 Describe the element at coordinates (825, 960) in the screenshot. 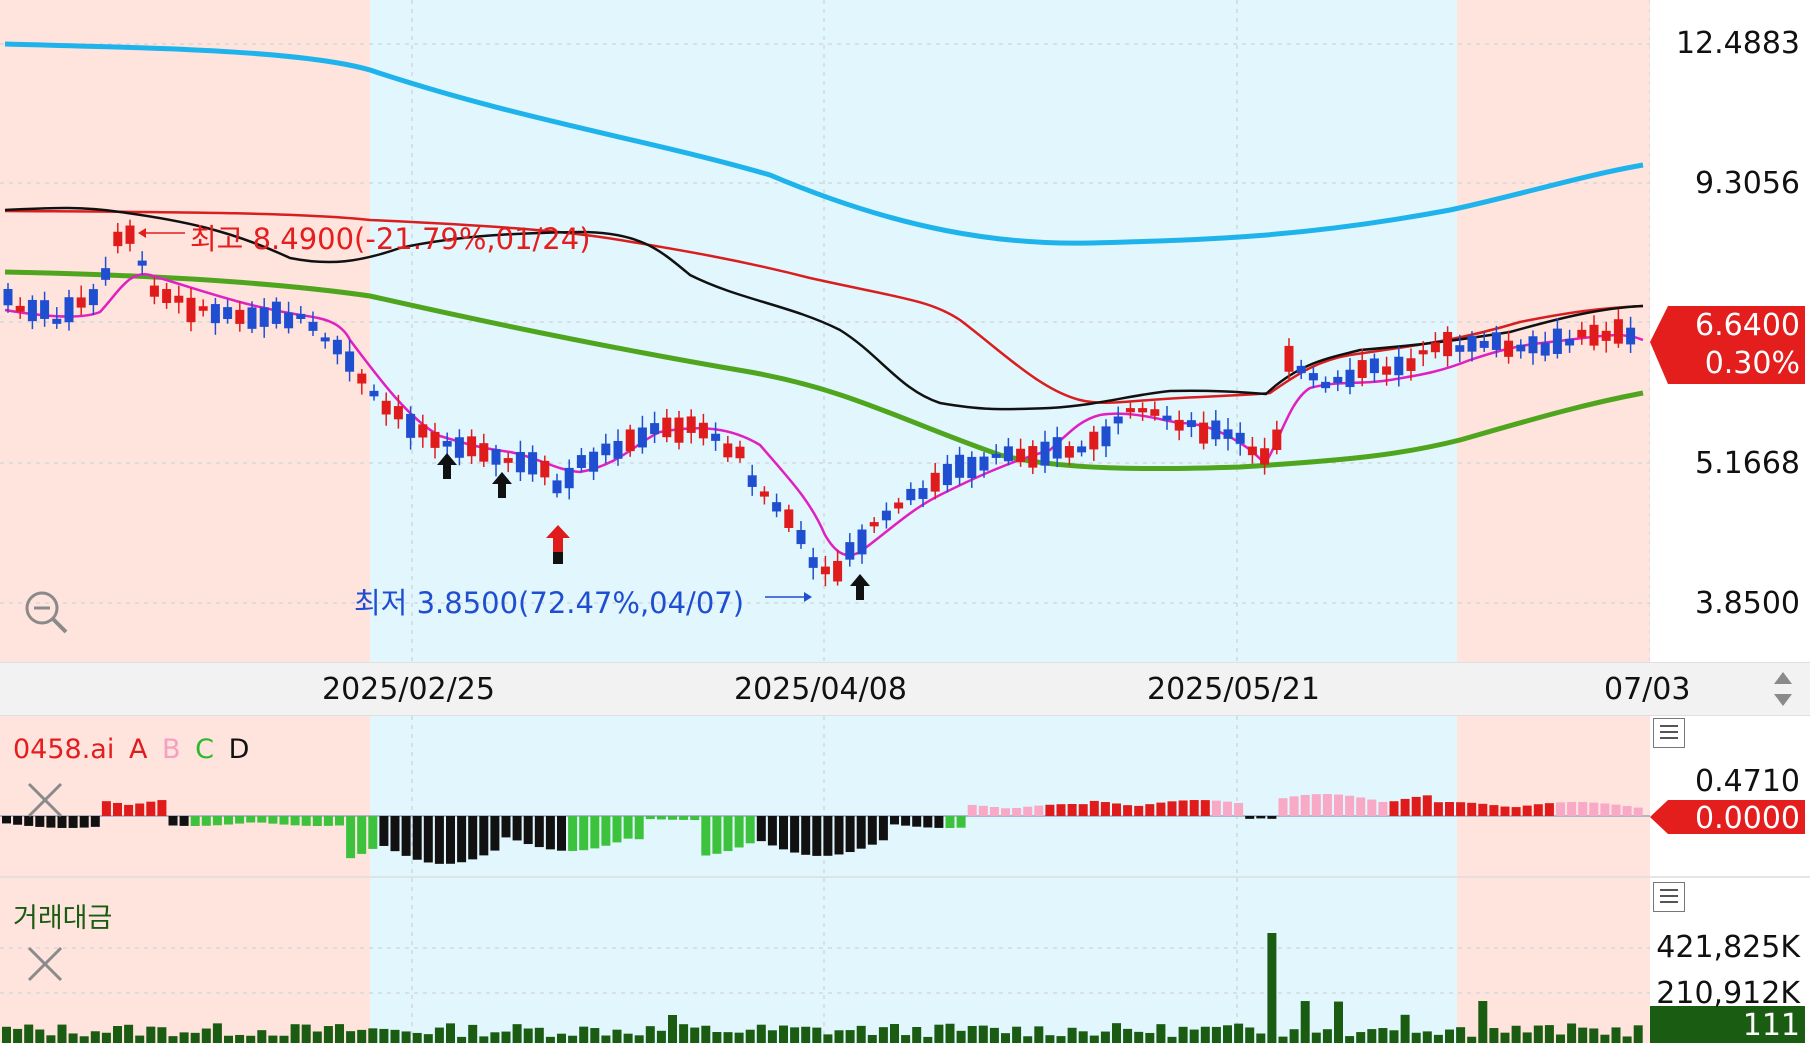

I see `volume-grid` at that location.